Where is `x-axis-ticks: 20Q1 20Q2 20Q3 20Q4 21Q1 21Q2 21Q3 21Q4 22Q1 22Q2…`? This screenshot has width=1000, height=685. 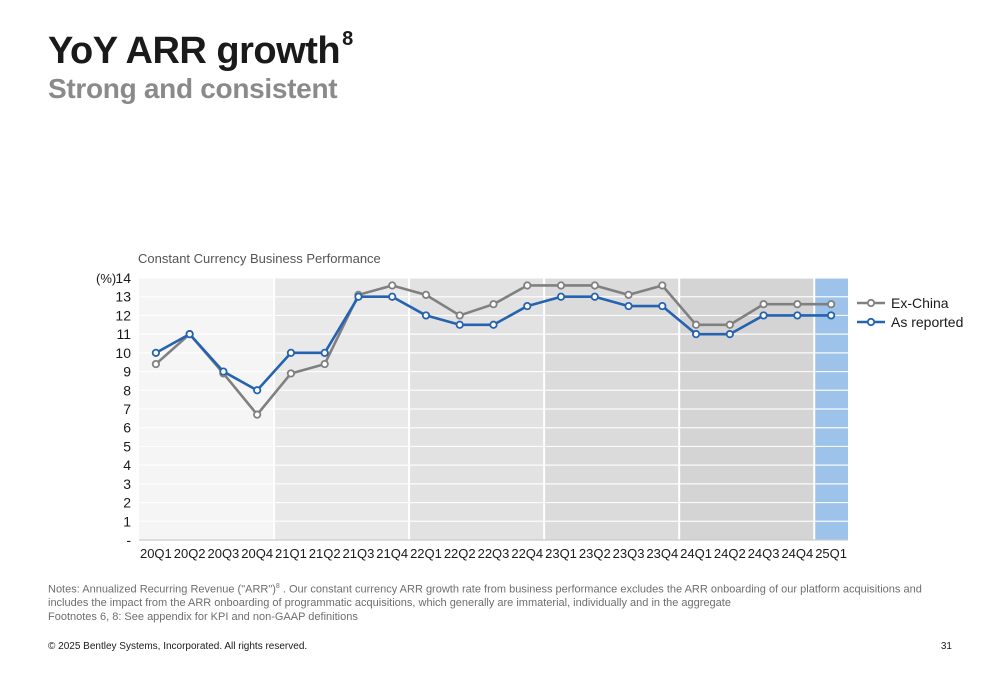 x-axis-ticks: 20Q1 20Q2 20Q3 20Q4 21Q1 21Q2 21Q3 21Q4 22Q1 22Q2… is located at coordinates (493, 553).